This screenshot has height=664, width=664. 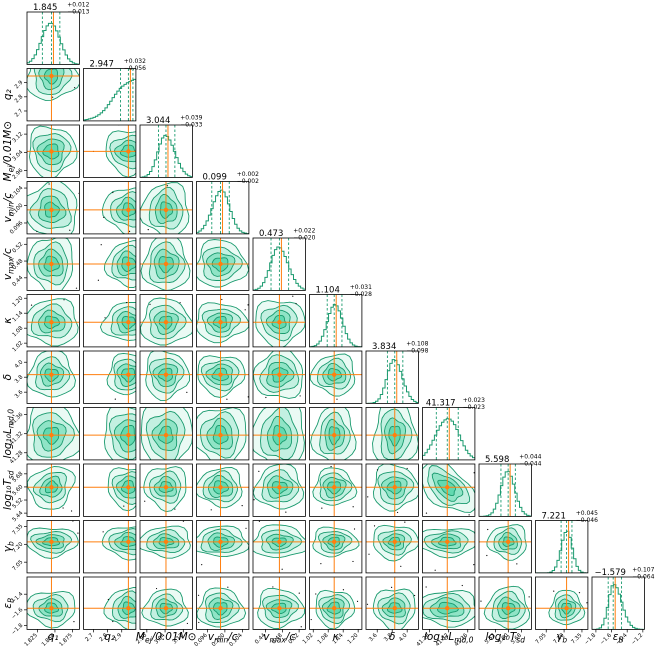 What do you see at coordinates (19, 113) in the screenshot?
I see `y-tick-label-1-0: 2.7` at bounding box center [19, 113].